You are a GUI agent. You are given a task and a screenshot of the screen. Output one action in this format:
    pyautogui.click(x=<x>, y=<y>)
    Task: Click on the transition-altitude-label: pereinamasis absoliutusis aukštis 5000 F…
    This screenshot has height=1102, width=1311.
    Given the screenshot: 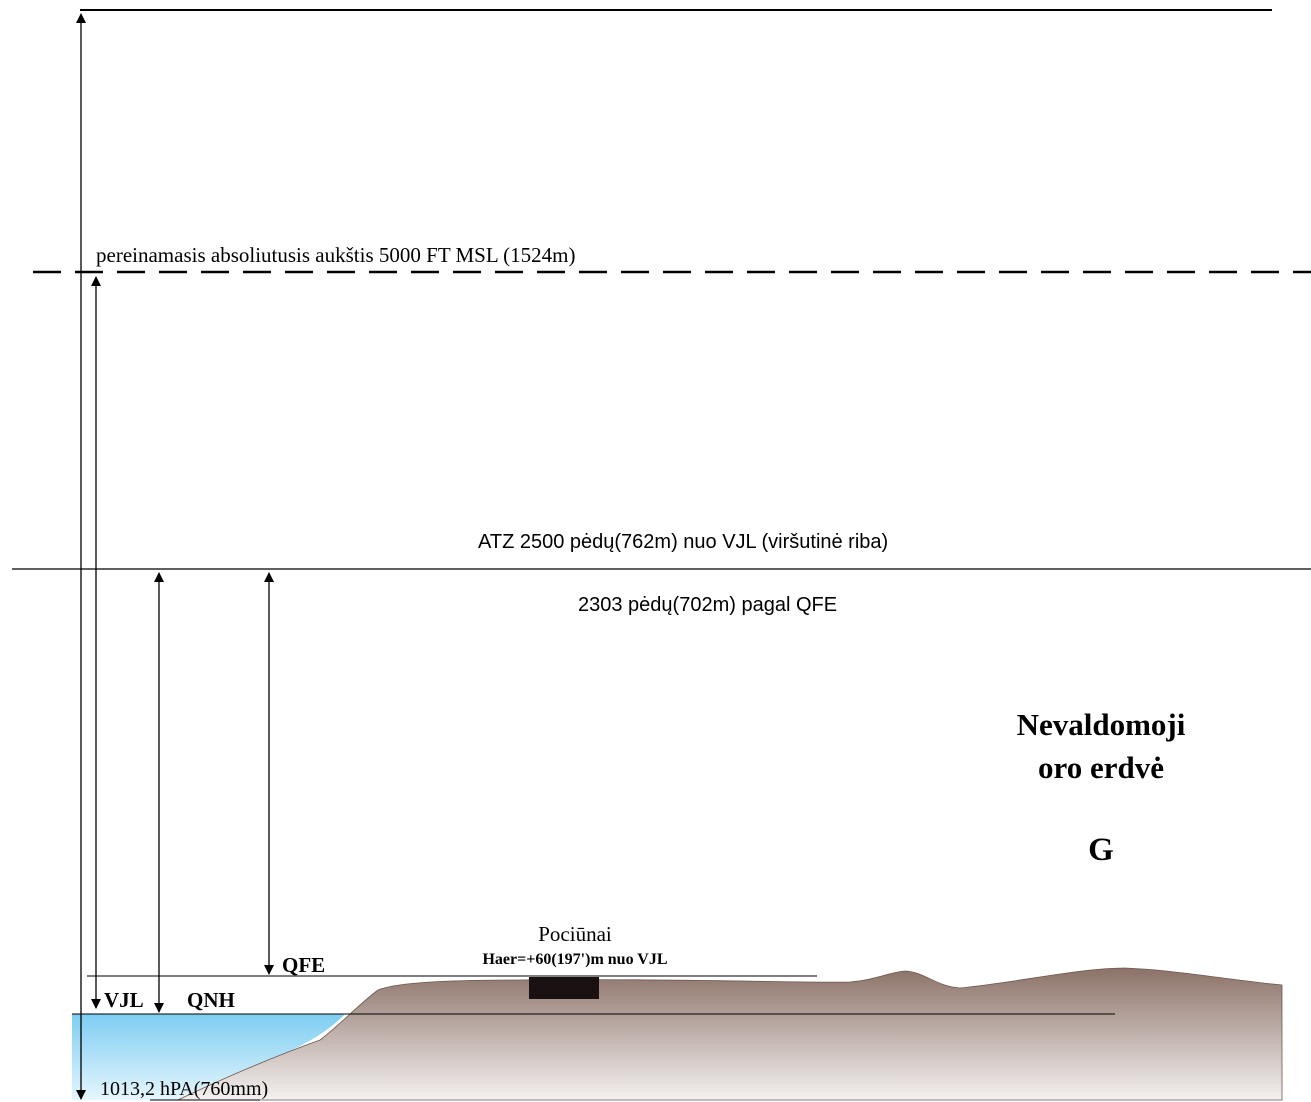 What is the action you would take?
    pyautogui.click(x=335, y=255)
    